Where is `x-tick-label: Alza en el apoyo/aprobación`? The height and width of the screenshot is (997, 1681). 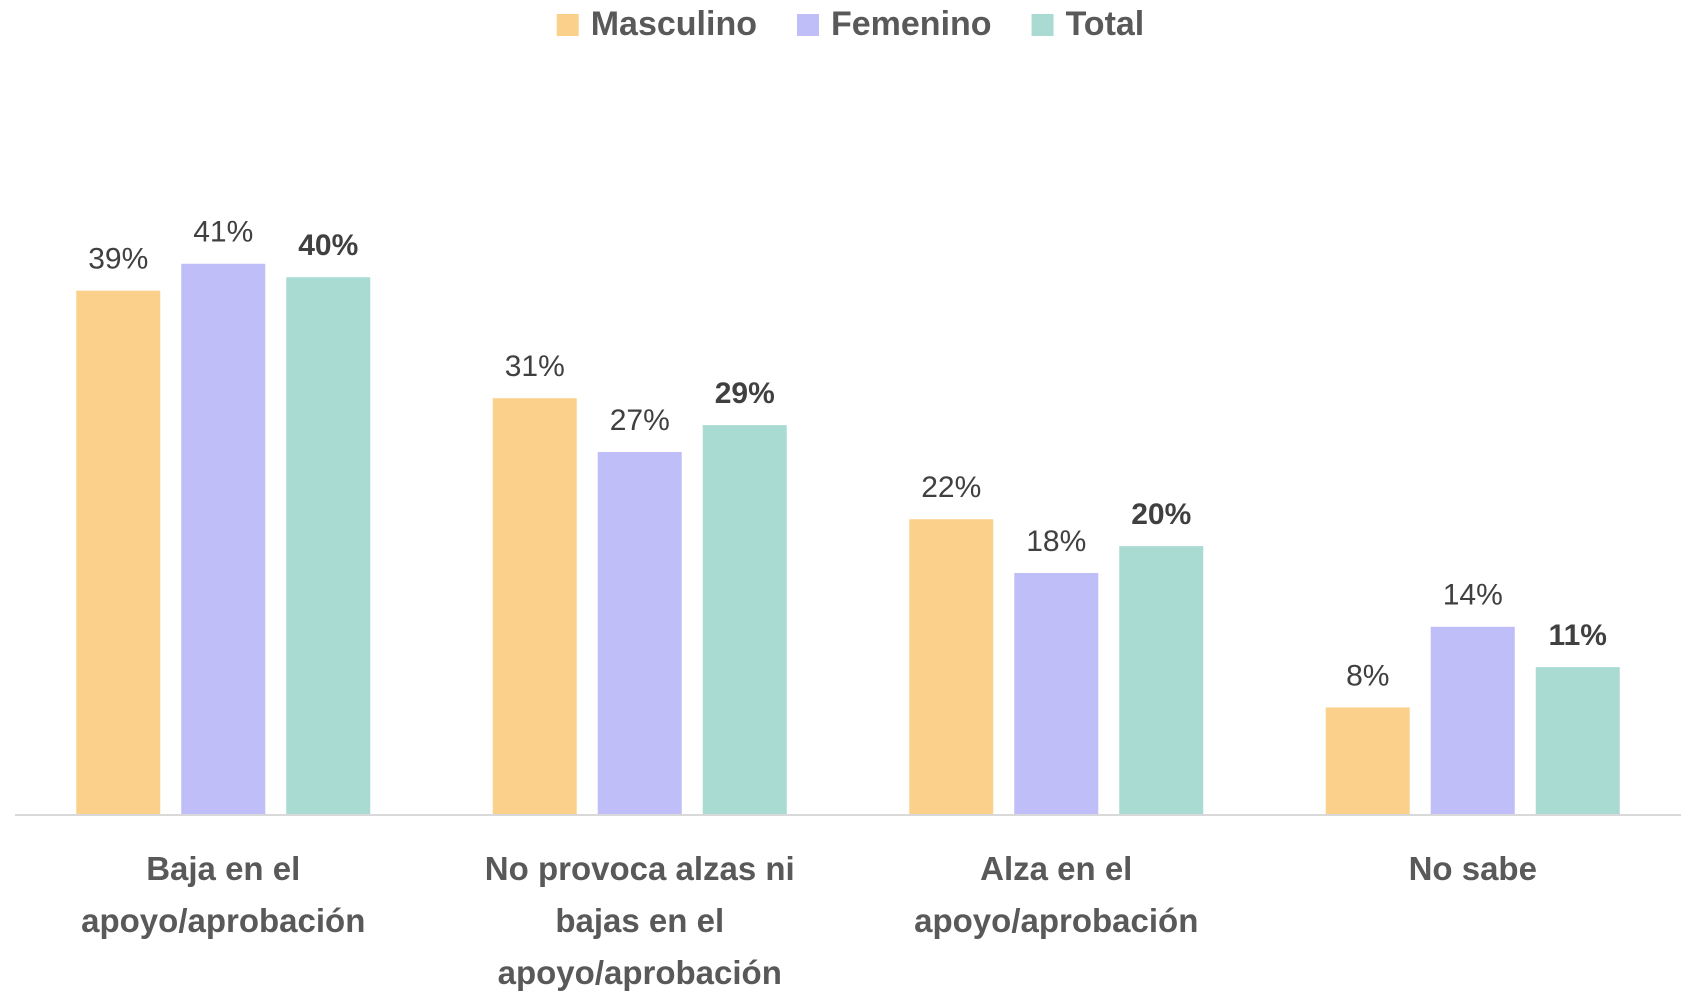 x-tick-label: Alza en el apoyo/aprobación is located at coordinates (1056, 894).